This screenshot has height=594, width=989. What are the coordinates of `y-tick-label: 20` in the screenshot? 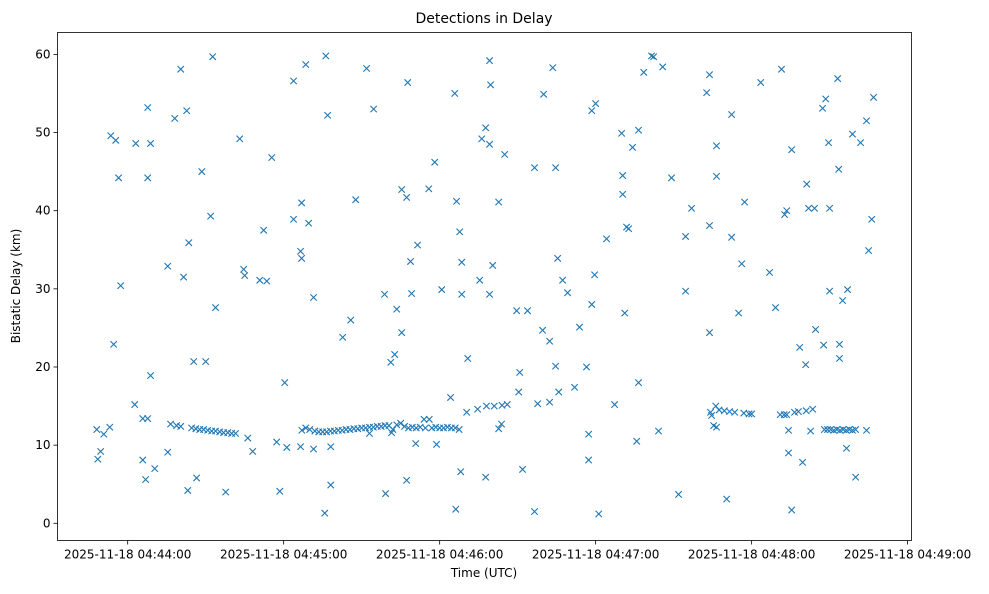 It's located at (42, 367).